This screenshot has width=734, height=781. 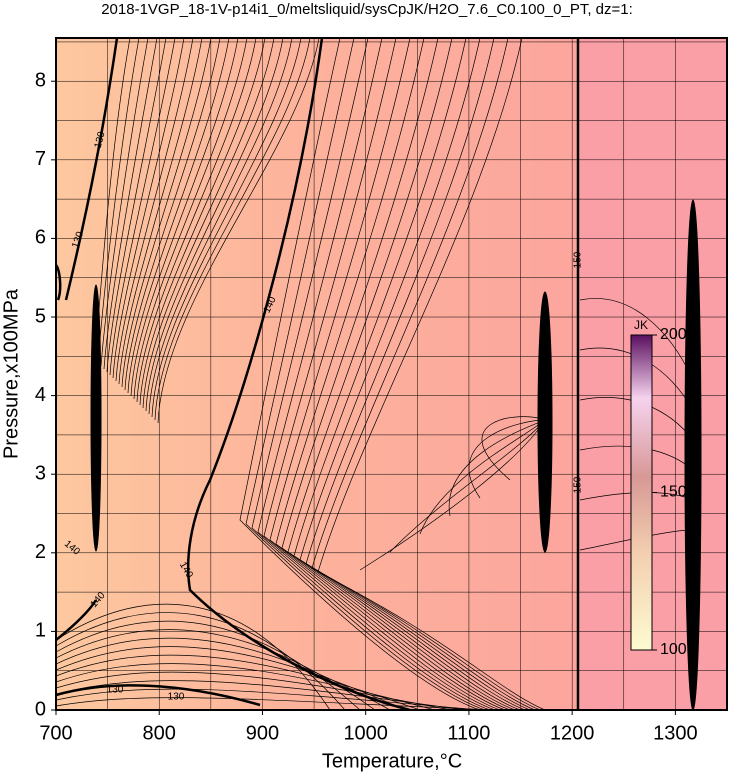 What do you see at coordinates (673, 334) in the screenshot?
I see `colorbar-tick-label: 200` at bounding box center [673, 334].